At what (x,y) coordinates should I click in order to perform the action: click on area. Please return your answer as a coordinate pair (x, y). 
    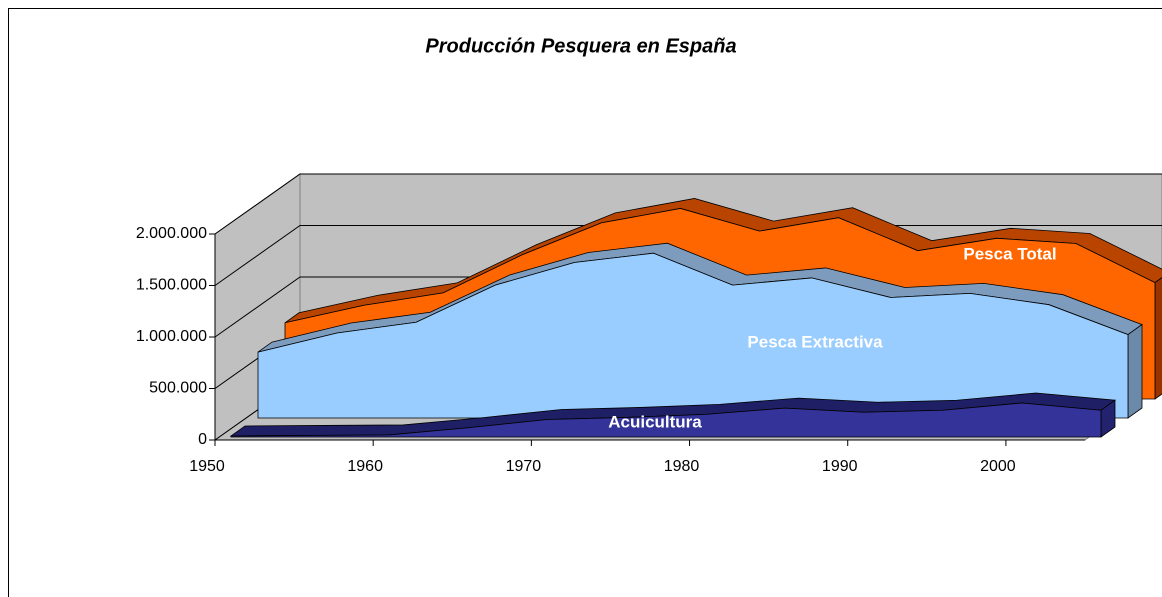
    Looking at the image, I should click on (666, 420).